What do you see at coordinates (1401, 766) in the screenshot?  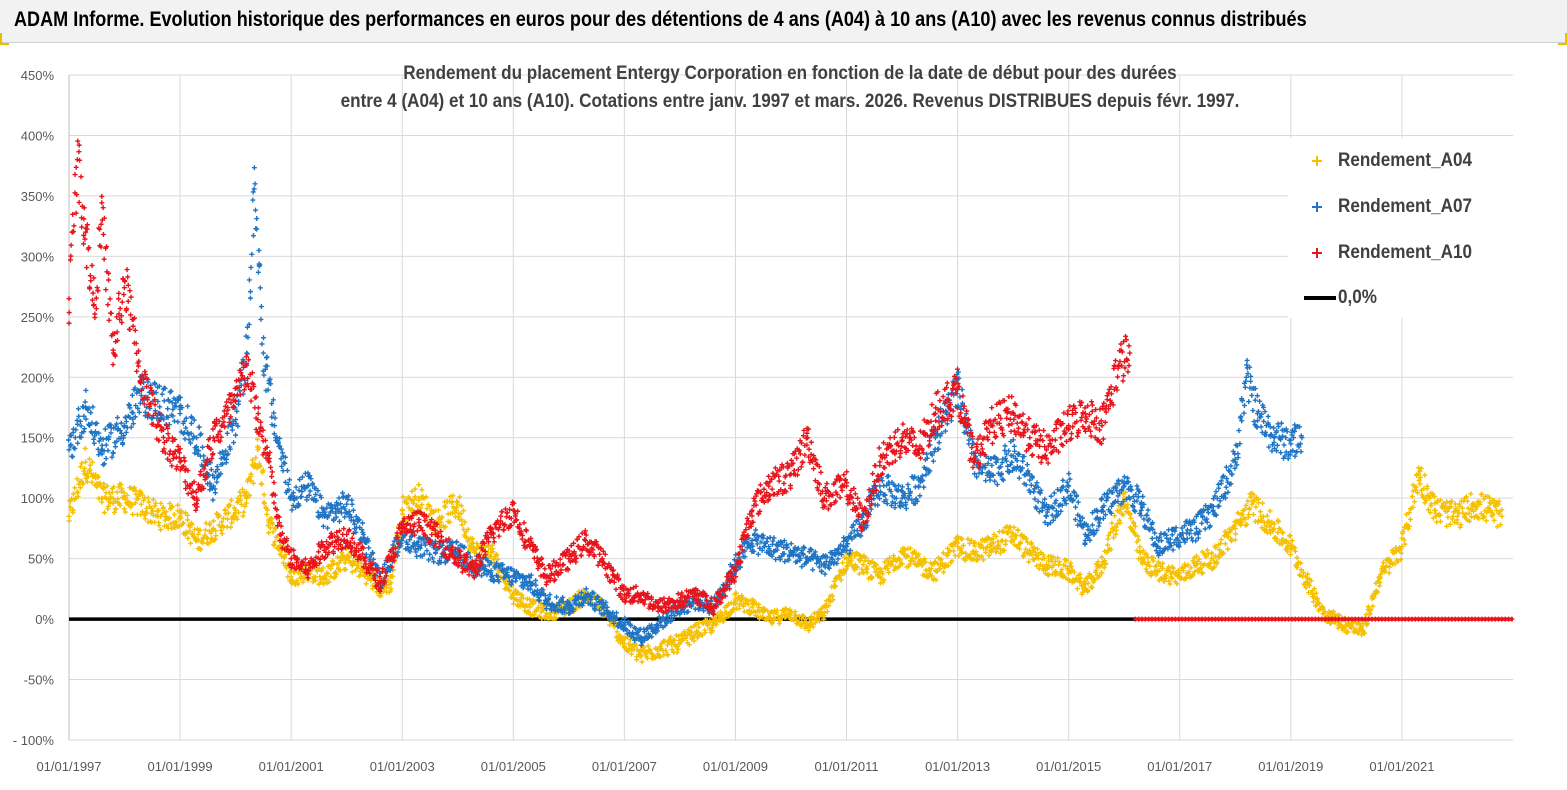 I see `x-tick-label: 01/01/2021` at bounding box center [1401, 766].